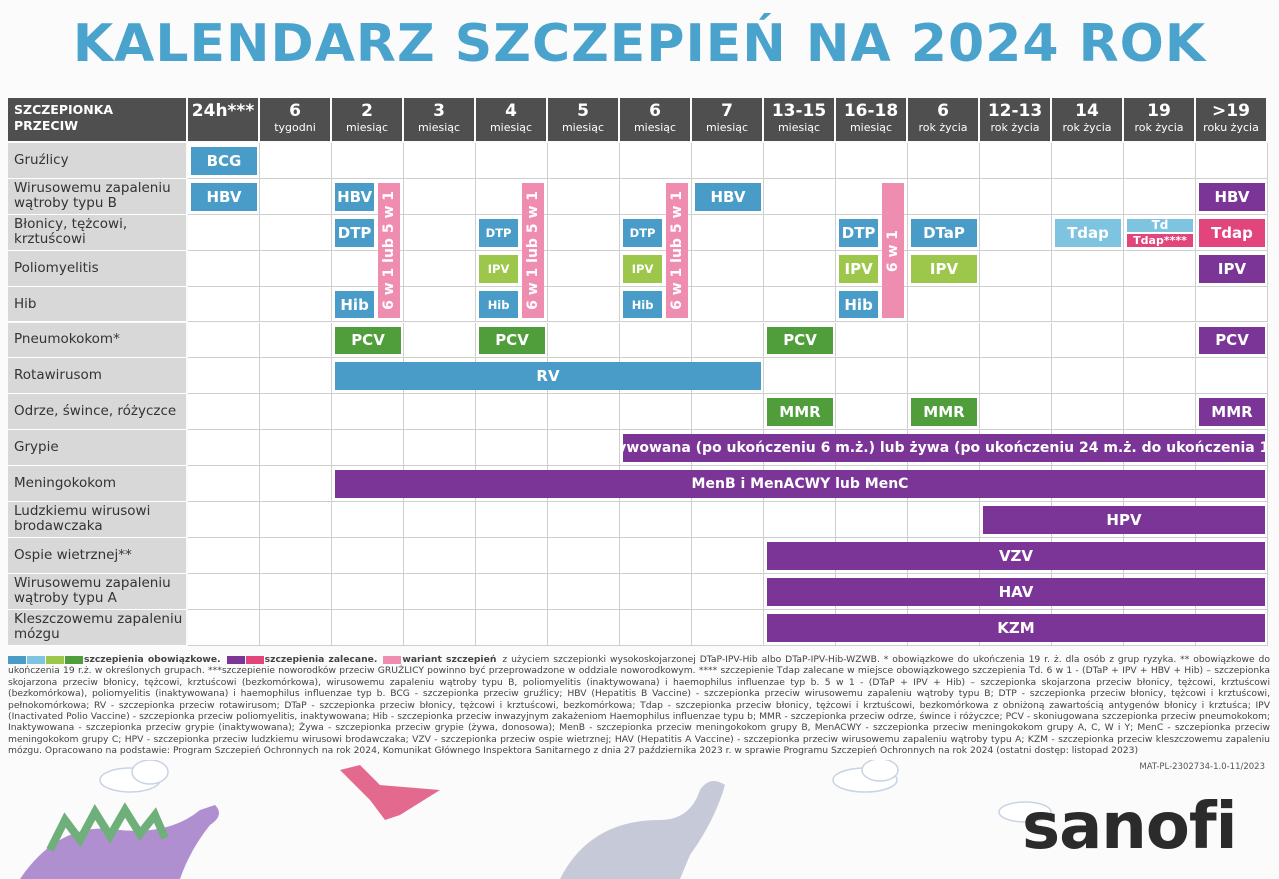  Describe the element at coordinates (295, 127) in the screenshot. I see `header-bottom: tygodni` at that location.